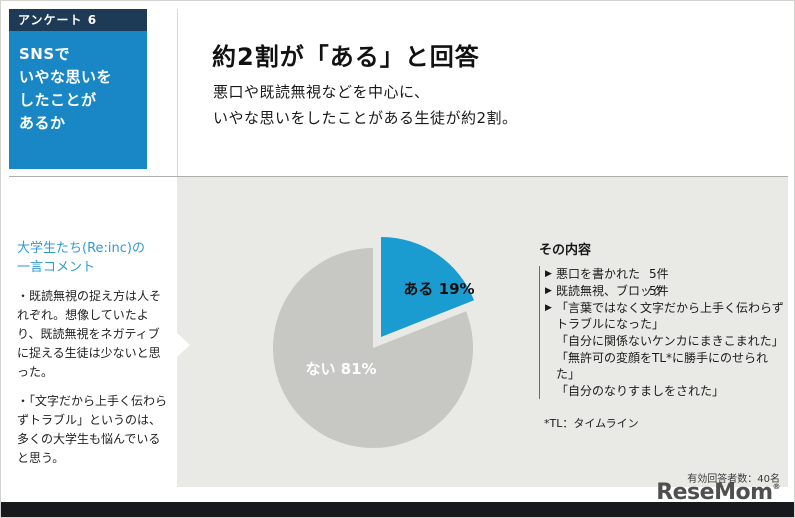  Describe the element at coordinates (58, 100) in the screenshot. I see `question-line: したことが` at that location.